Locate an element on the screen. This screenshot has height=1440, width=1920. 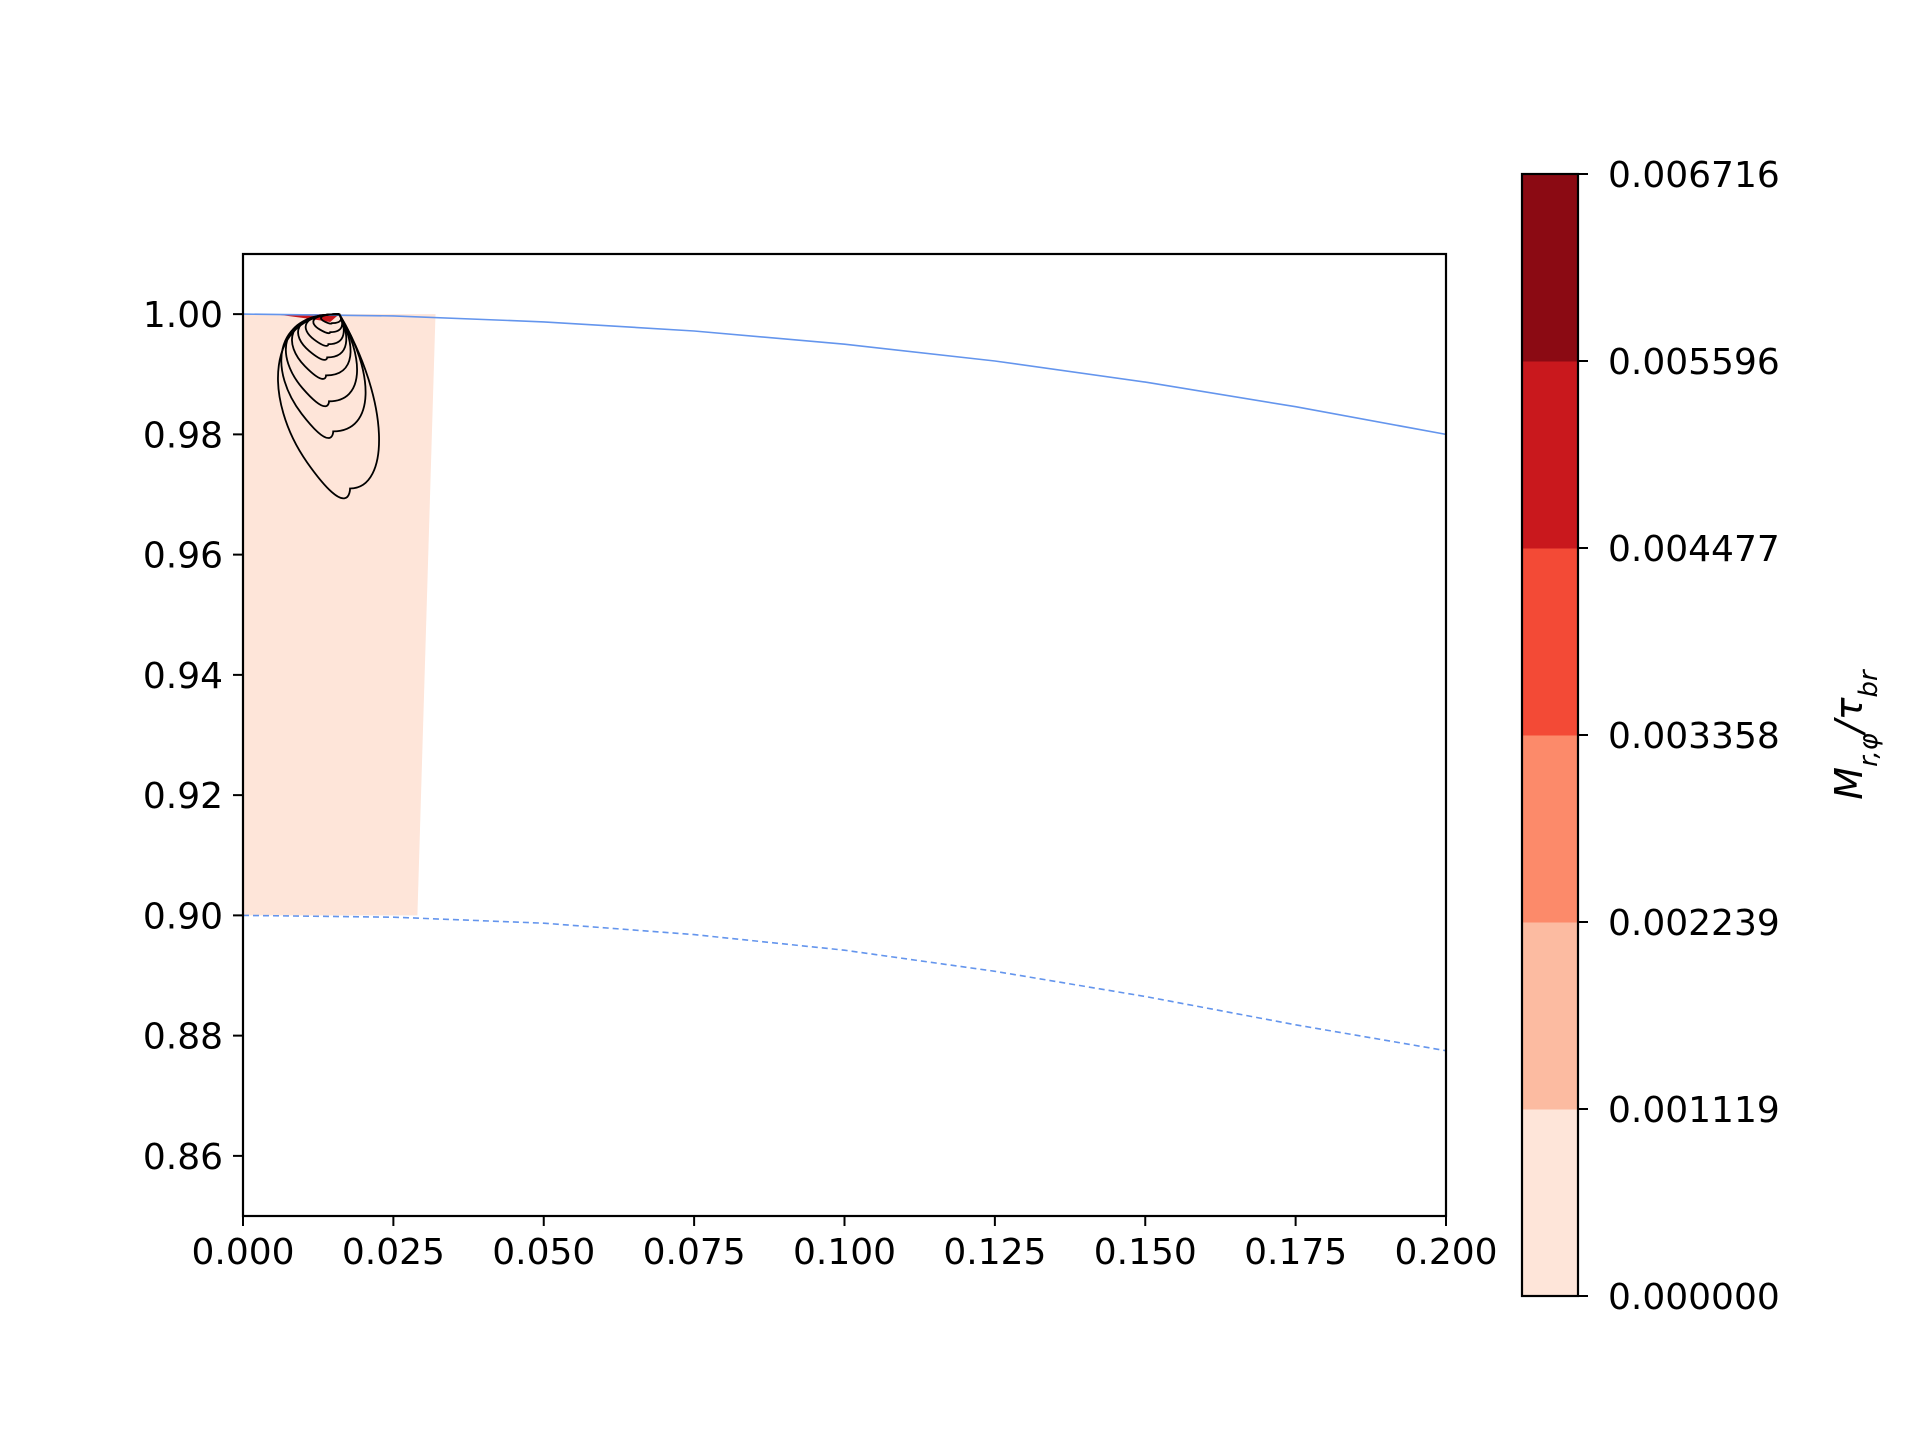
colorbar-tick-label: 0.001119 is located at coordinates (1694, 1110).